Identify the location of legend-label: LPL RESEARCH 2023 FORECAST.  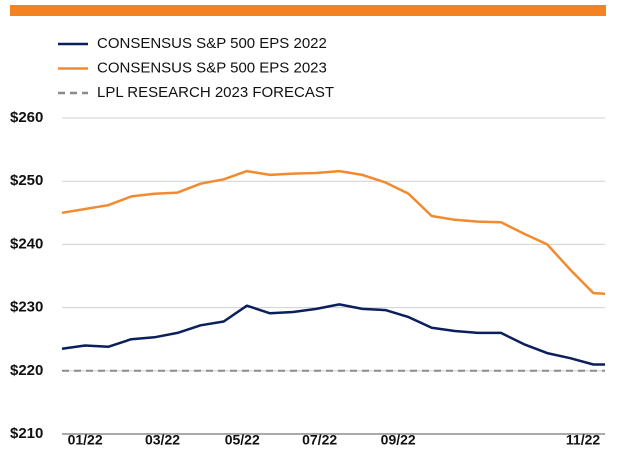
(215, 92).